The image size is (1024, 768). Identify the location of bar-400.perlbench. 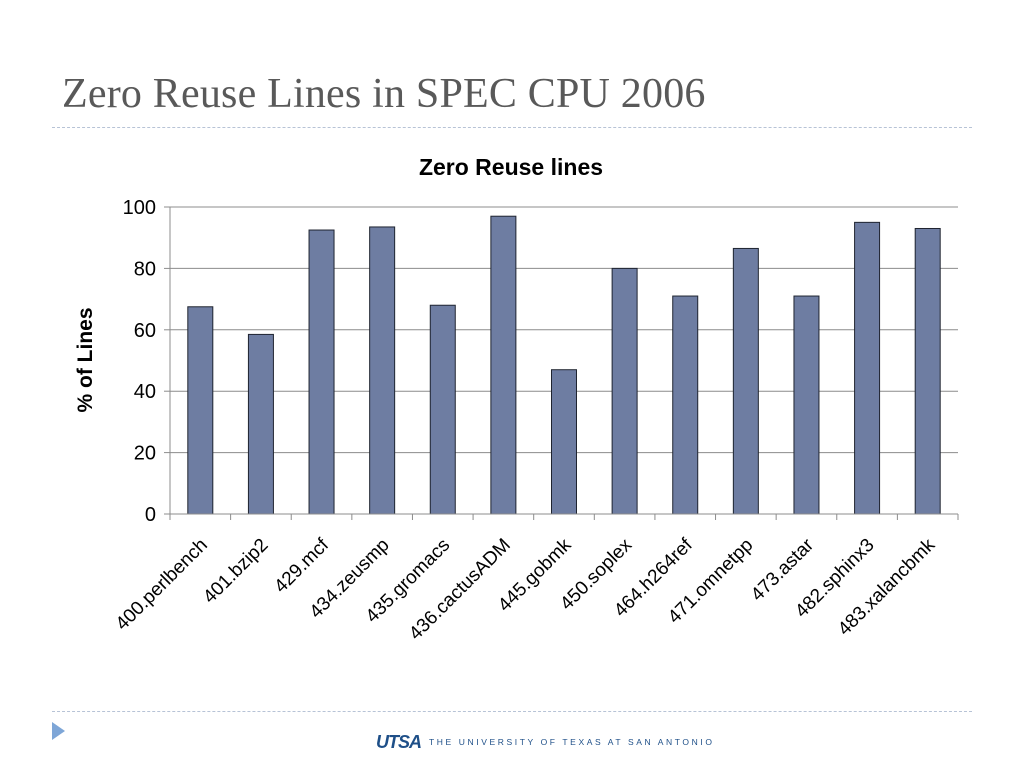
(200, 410).